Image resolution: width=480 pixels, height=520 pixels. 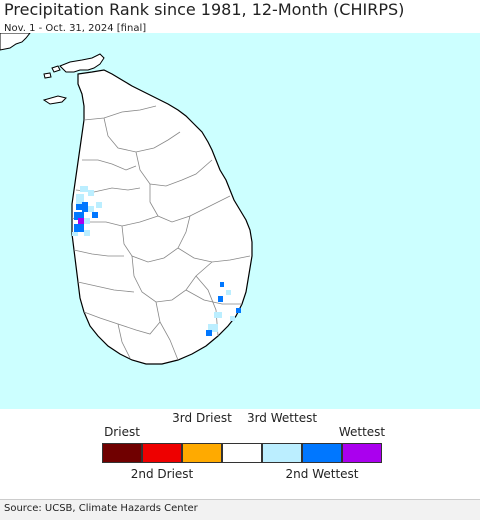 What do you see at coordinates (202, 453) in the screenshot?
I see `legend-swatch-third-driest` at bounding box center [202, 453].